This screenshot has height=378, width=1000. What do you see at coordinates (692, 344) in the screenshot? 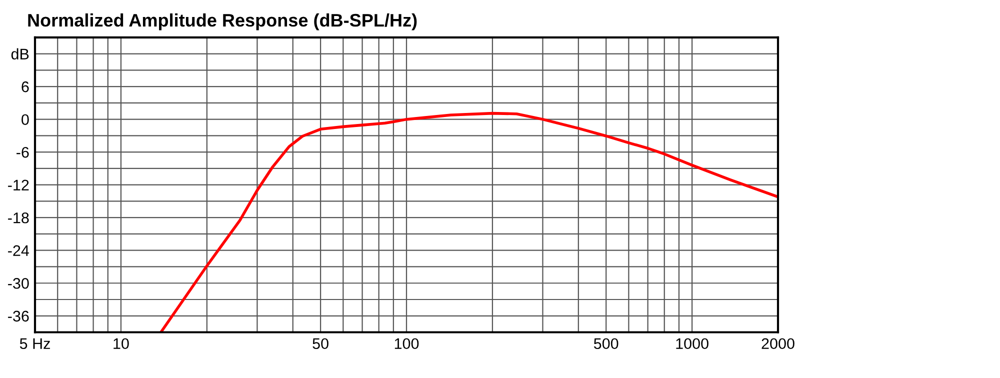
I see `x-tick-label: 1000` at bounding box center [692, 344].